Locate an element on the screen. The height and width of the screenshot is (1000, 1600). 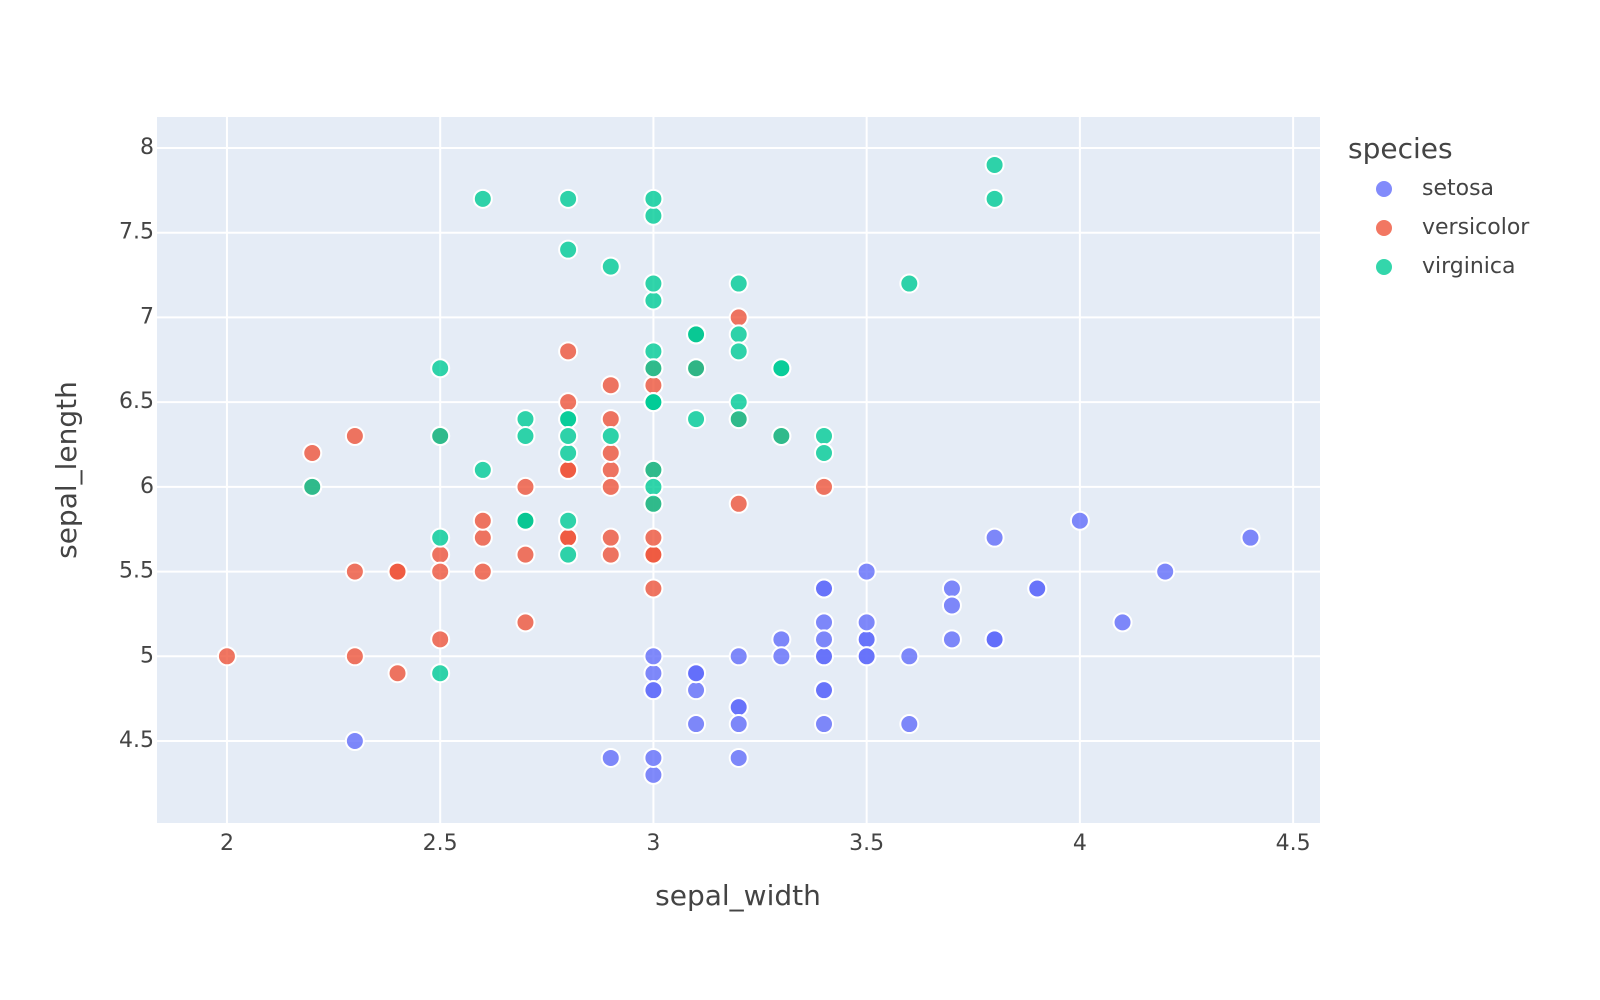
legend-label: versicolor is located at coordinates (1476, 227).